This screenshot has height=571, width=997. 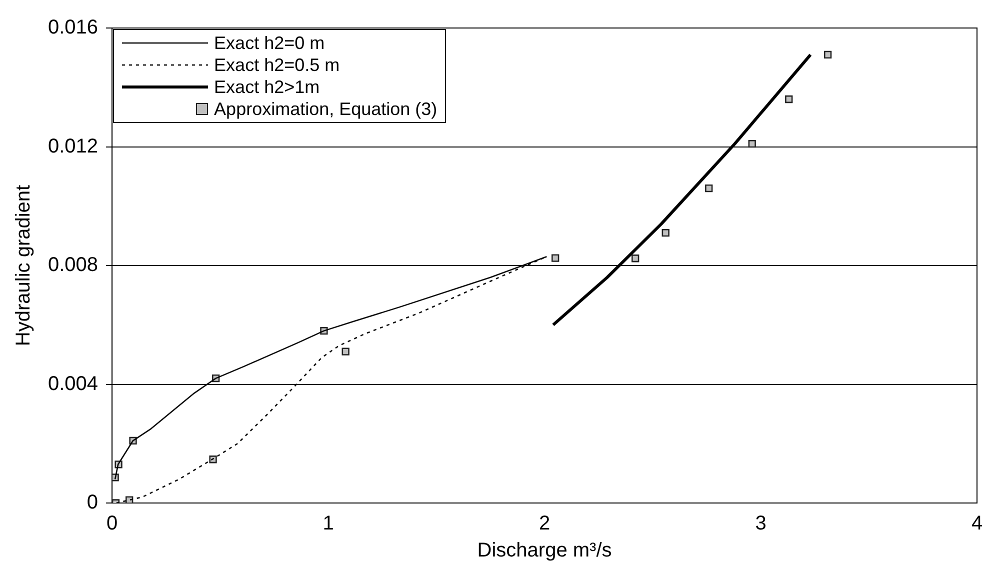 What do you see at coordinates (73, 383) in the screenshot?
I see `y-tick-label: 0.004` at bounding box center [73, 383].